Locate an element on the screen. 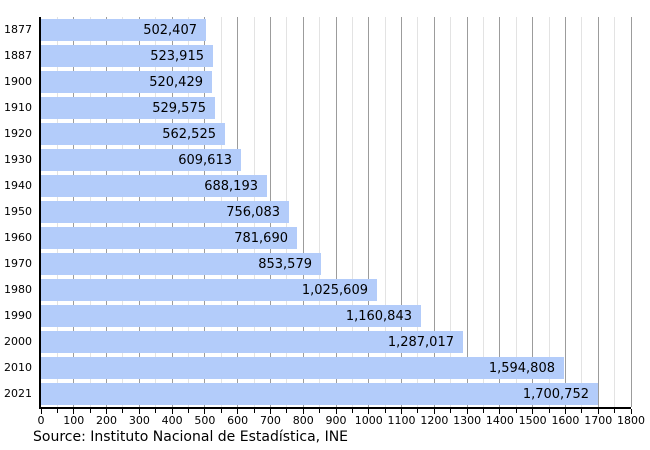 The width and height of the screenshot is (650, 450). year-label-1990: 1990 is located at coordinates (18, 315).